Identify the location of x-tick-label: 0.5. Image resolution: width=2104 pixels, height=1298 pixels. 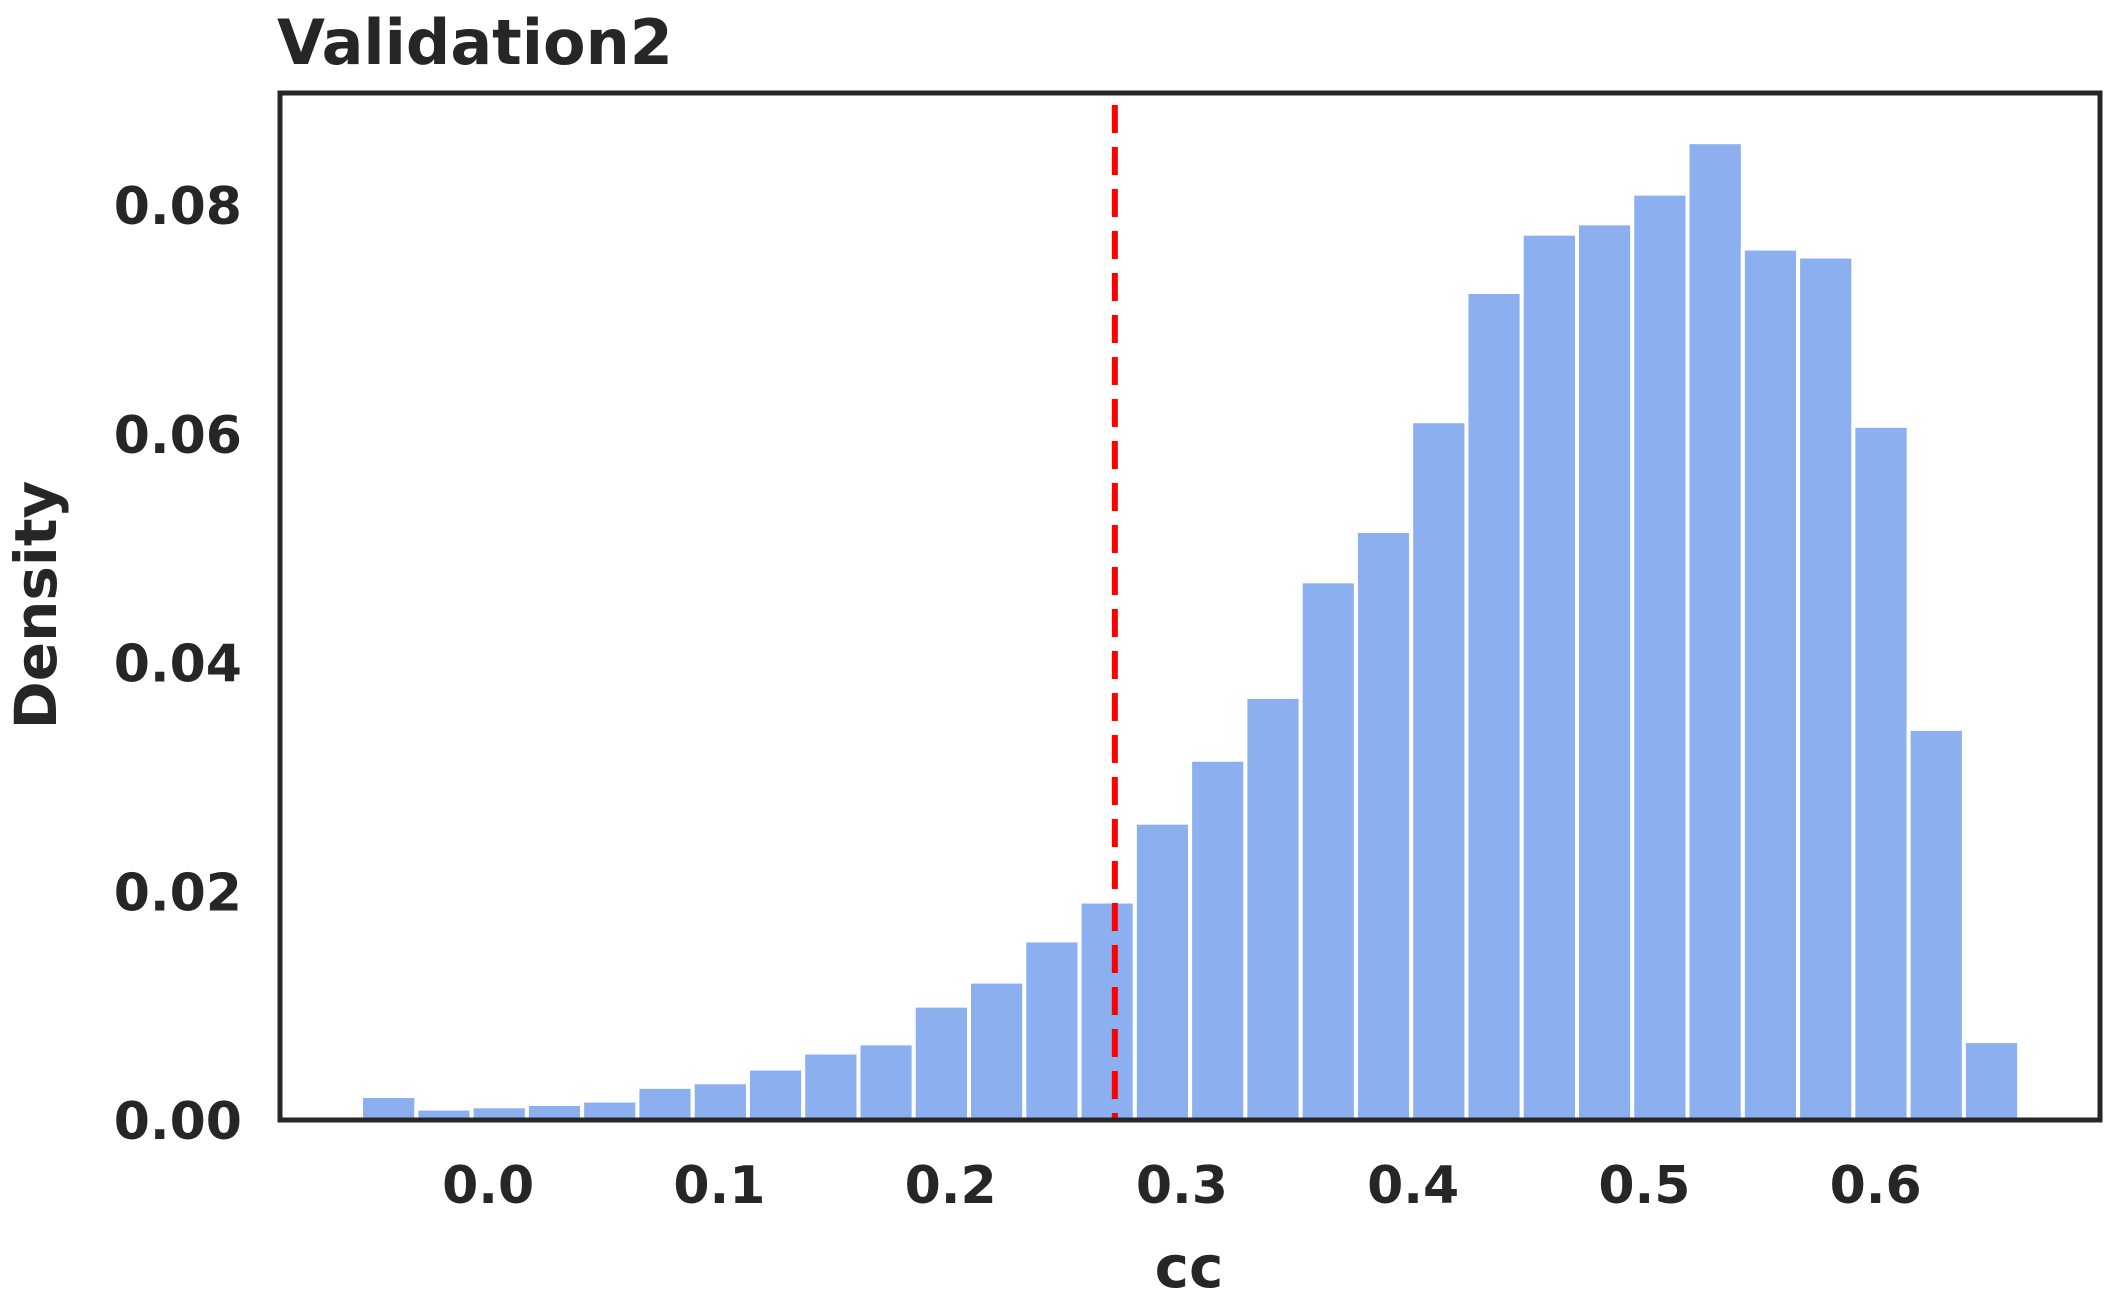
(1644, 1186).